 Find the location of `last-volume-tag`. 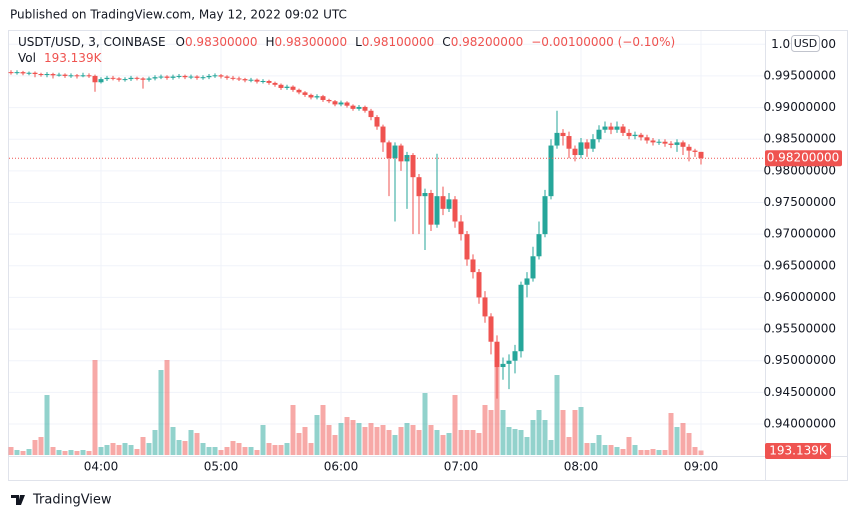

last-volume-tag is located at coordinates (798, 451).